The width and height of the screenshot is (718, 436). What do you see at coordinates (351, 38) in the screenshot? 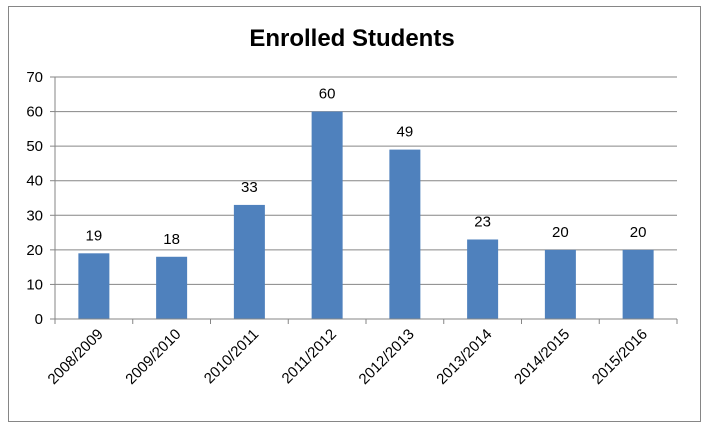
I see `chart-title: Enrolled Students` at bounding box center [351, 38].